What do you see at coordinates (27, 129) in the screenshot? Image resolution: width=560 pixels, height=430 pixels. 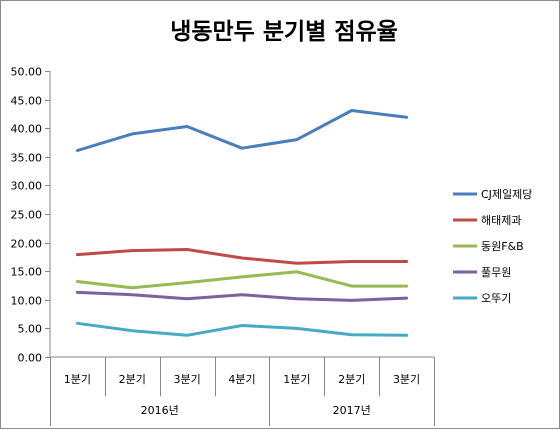 I see `y-tick-label: 40.00` at bounding box center [27, 129].